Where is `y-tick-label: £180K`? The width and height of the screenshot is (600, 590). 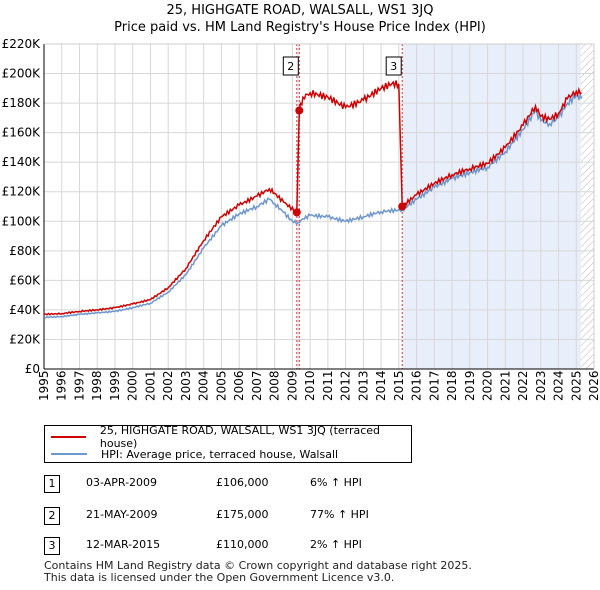 y-tick-label: £180K is located at coordinates (22, 103).